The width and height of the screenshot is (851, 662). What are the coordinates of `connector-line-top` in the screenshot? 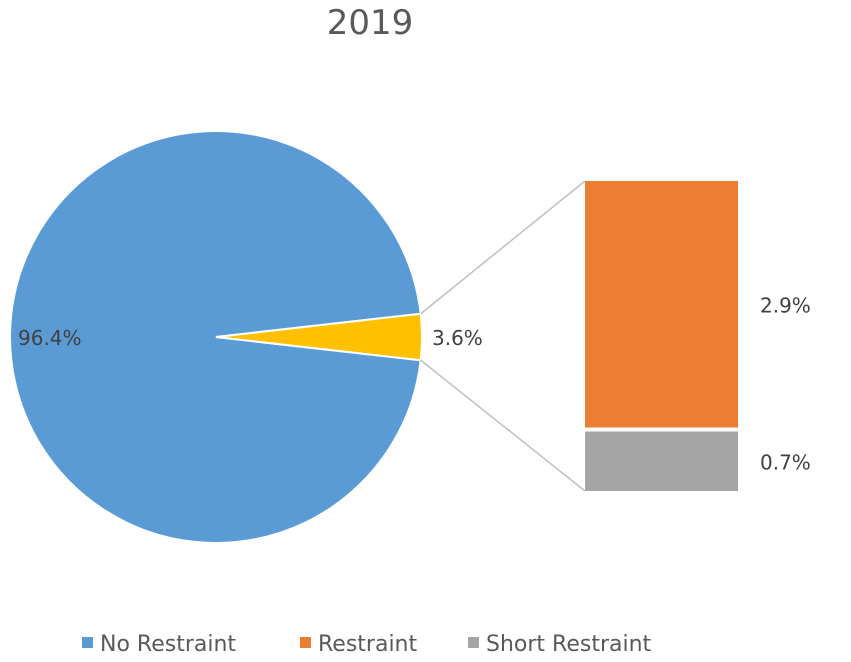 It's located at (503, 247).